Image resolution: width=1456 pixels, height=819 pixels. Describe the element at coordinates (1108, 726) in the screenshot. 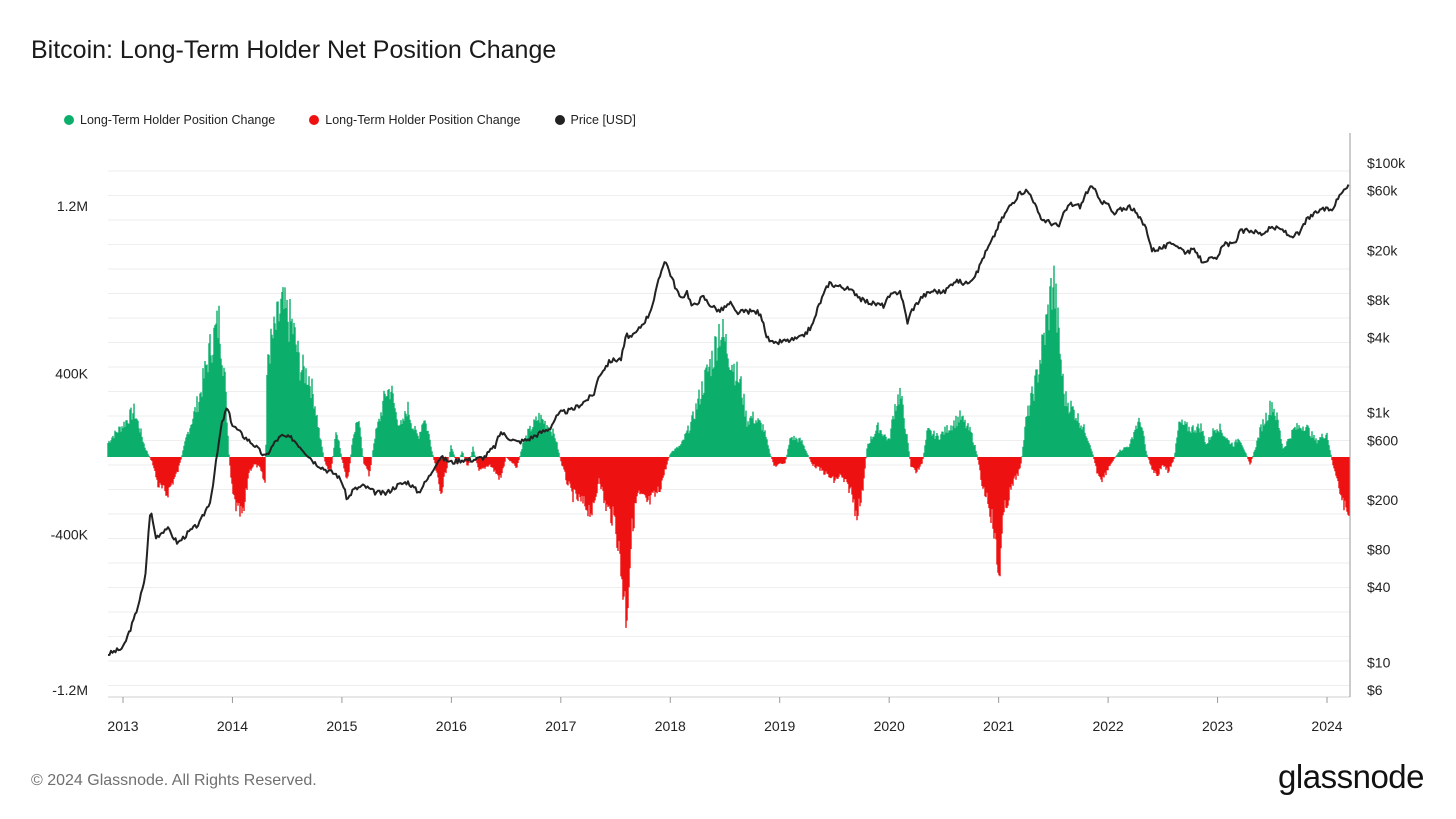

I see `x-tick-label: 2022` at that location.